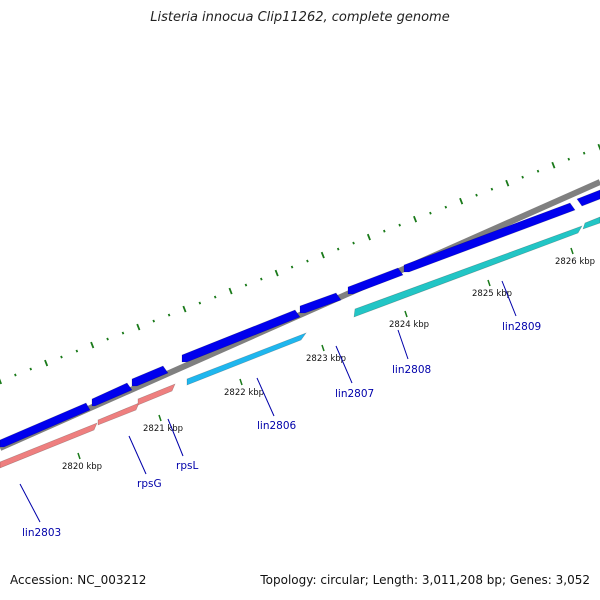 The width and height of the screenshot is (600, 600). What do you see at coordinates (149, 484) in the screenshot?
I see `gene-label: rpsG` at bounding box center [149, 484].